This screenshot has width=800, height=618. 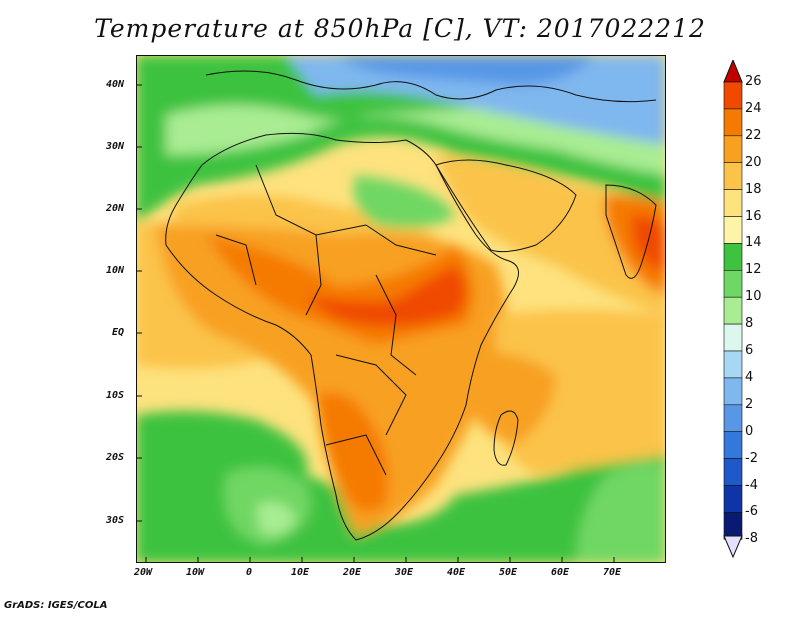 I want to click on colorbar-label: 0, so click(x=749, y=431).